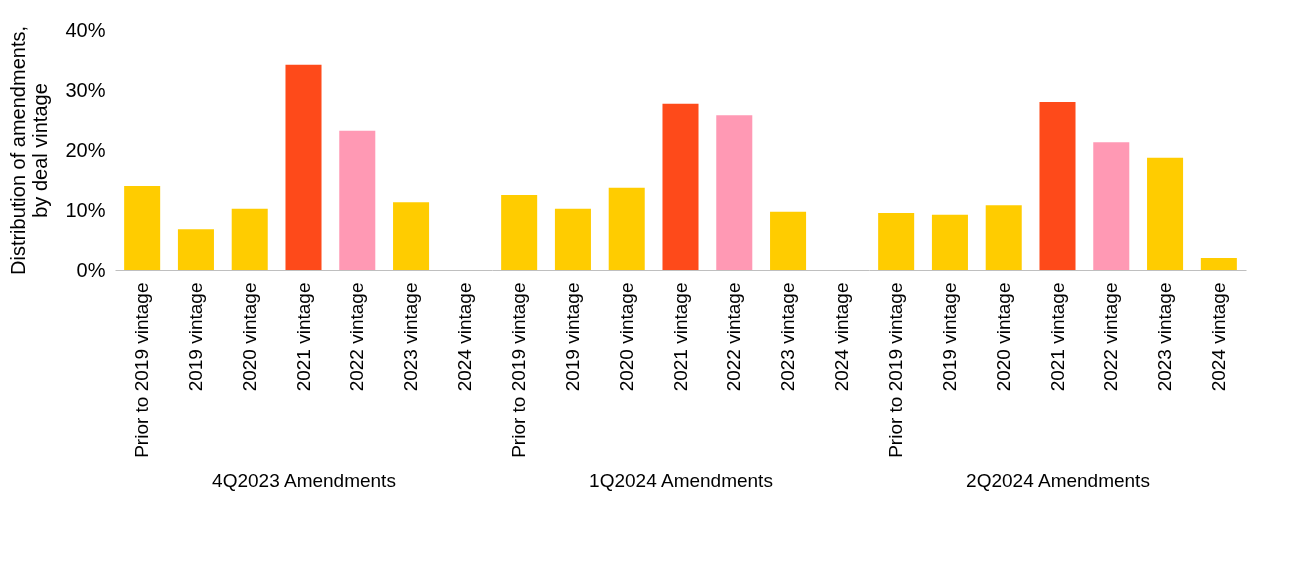  What do you see at coordinates (85, 89) in the screenshot?
I see `y-tick-label: 30%` at bounding box center [85, 89].